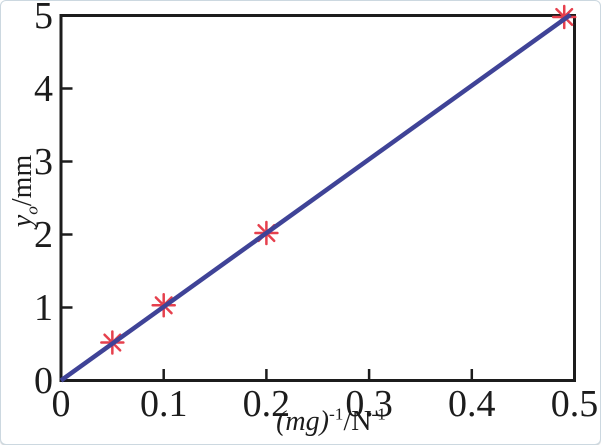 Image resolution: width=601 pixels, height=445 pixels. I want to click on x-label-exponent: -1, so click(336, 414).